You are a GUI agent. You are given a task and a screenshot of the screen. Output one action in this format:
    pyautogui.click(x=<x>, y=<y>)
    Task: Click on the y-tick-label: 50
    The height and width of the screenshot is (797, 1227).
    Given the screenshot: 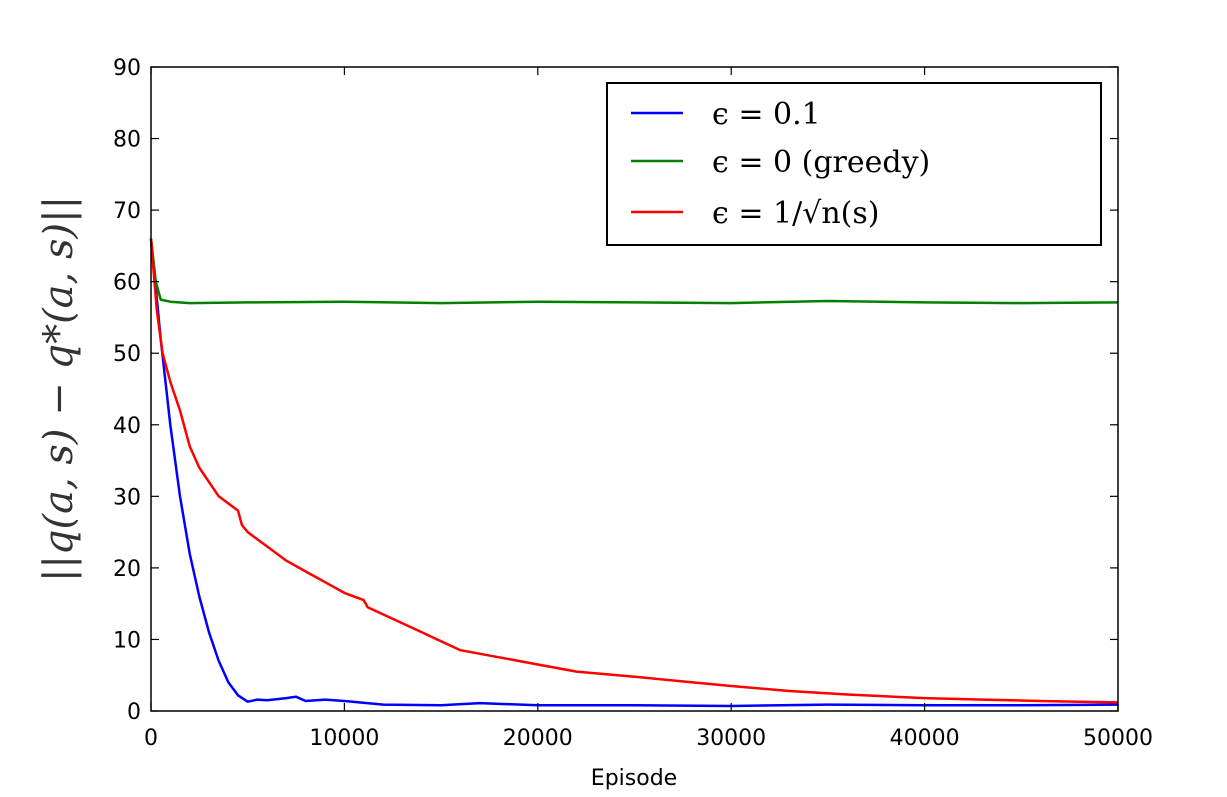 What is the action you would take?
    pyautogui.click(x=127, y=354)
    